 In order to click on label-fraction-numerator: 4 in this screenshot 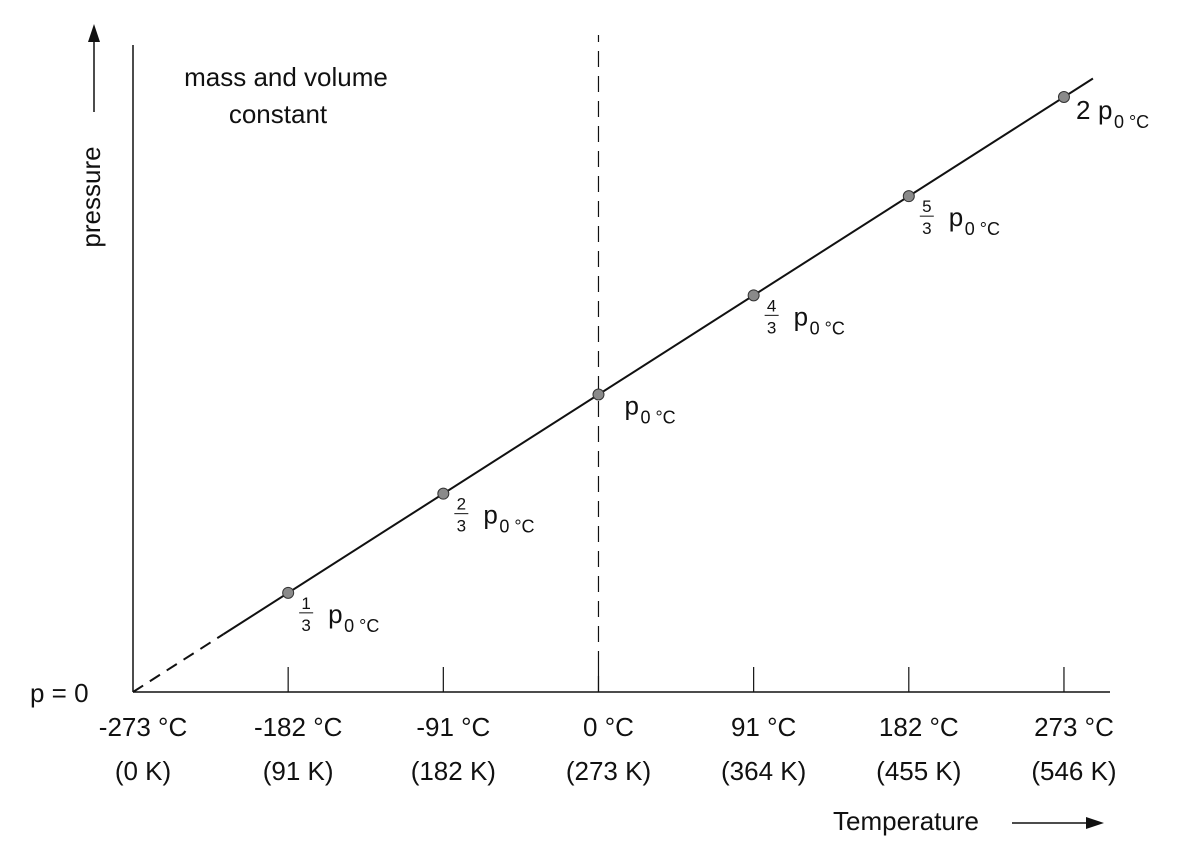, I will do `click(771, 305)`.